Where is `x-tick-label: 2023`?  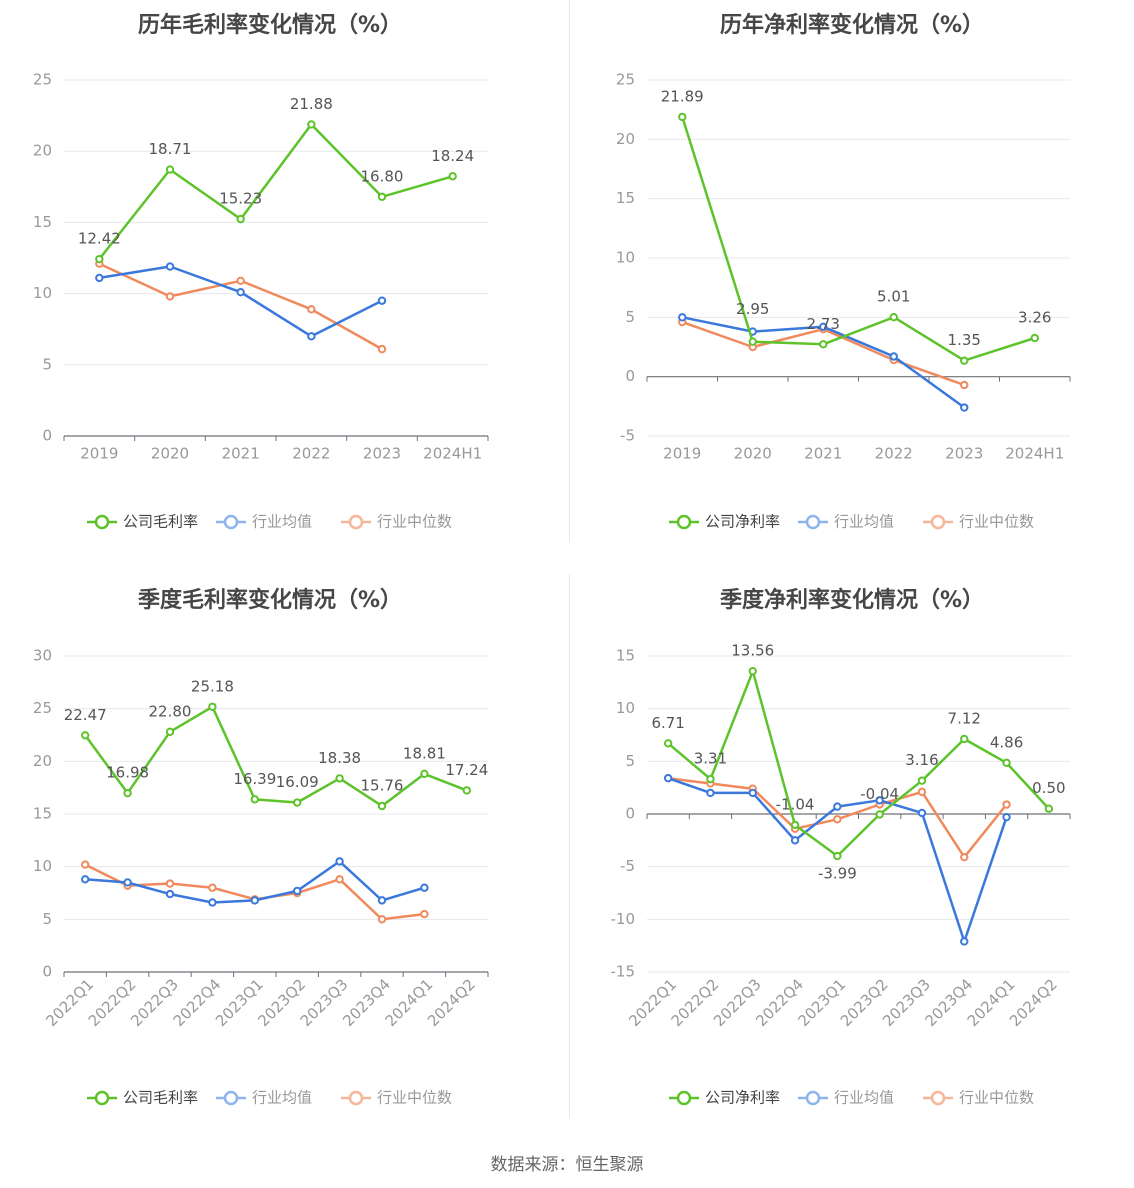 x-tick-label: 2023 is located at coordinates (964, 454).